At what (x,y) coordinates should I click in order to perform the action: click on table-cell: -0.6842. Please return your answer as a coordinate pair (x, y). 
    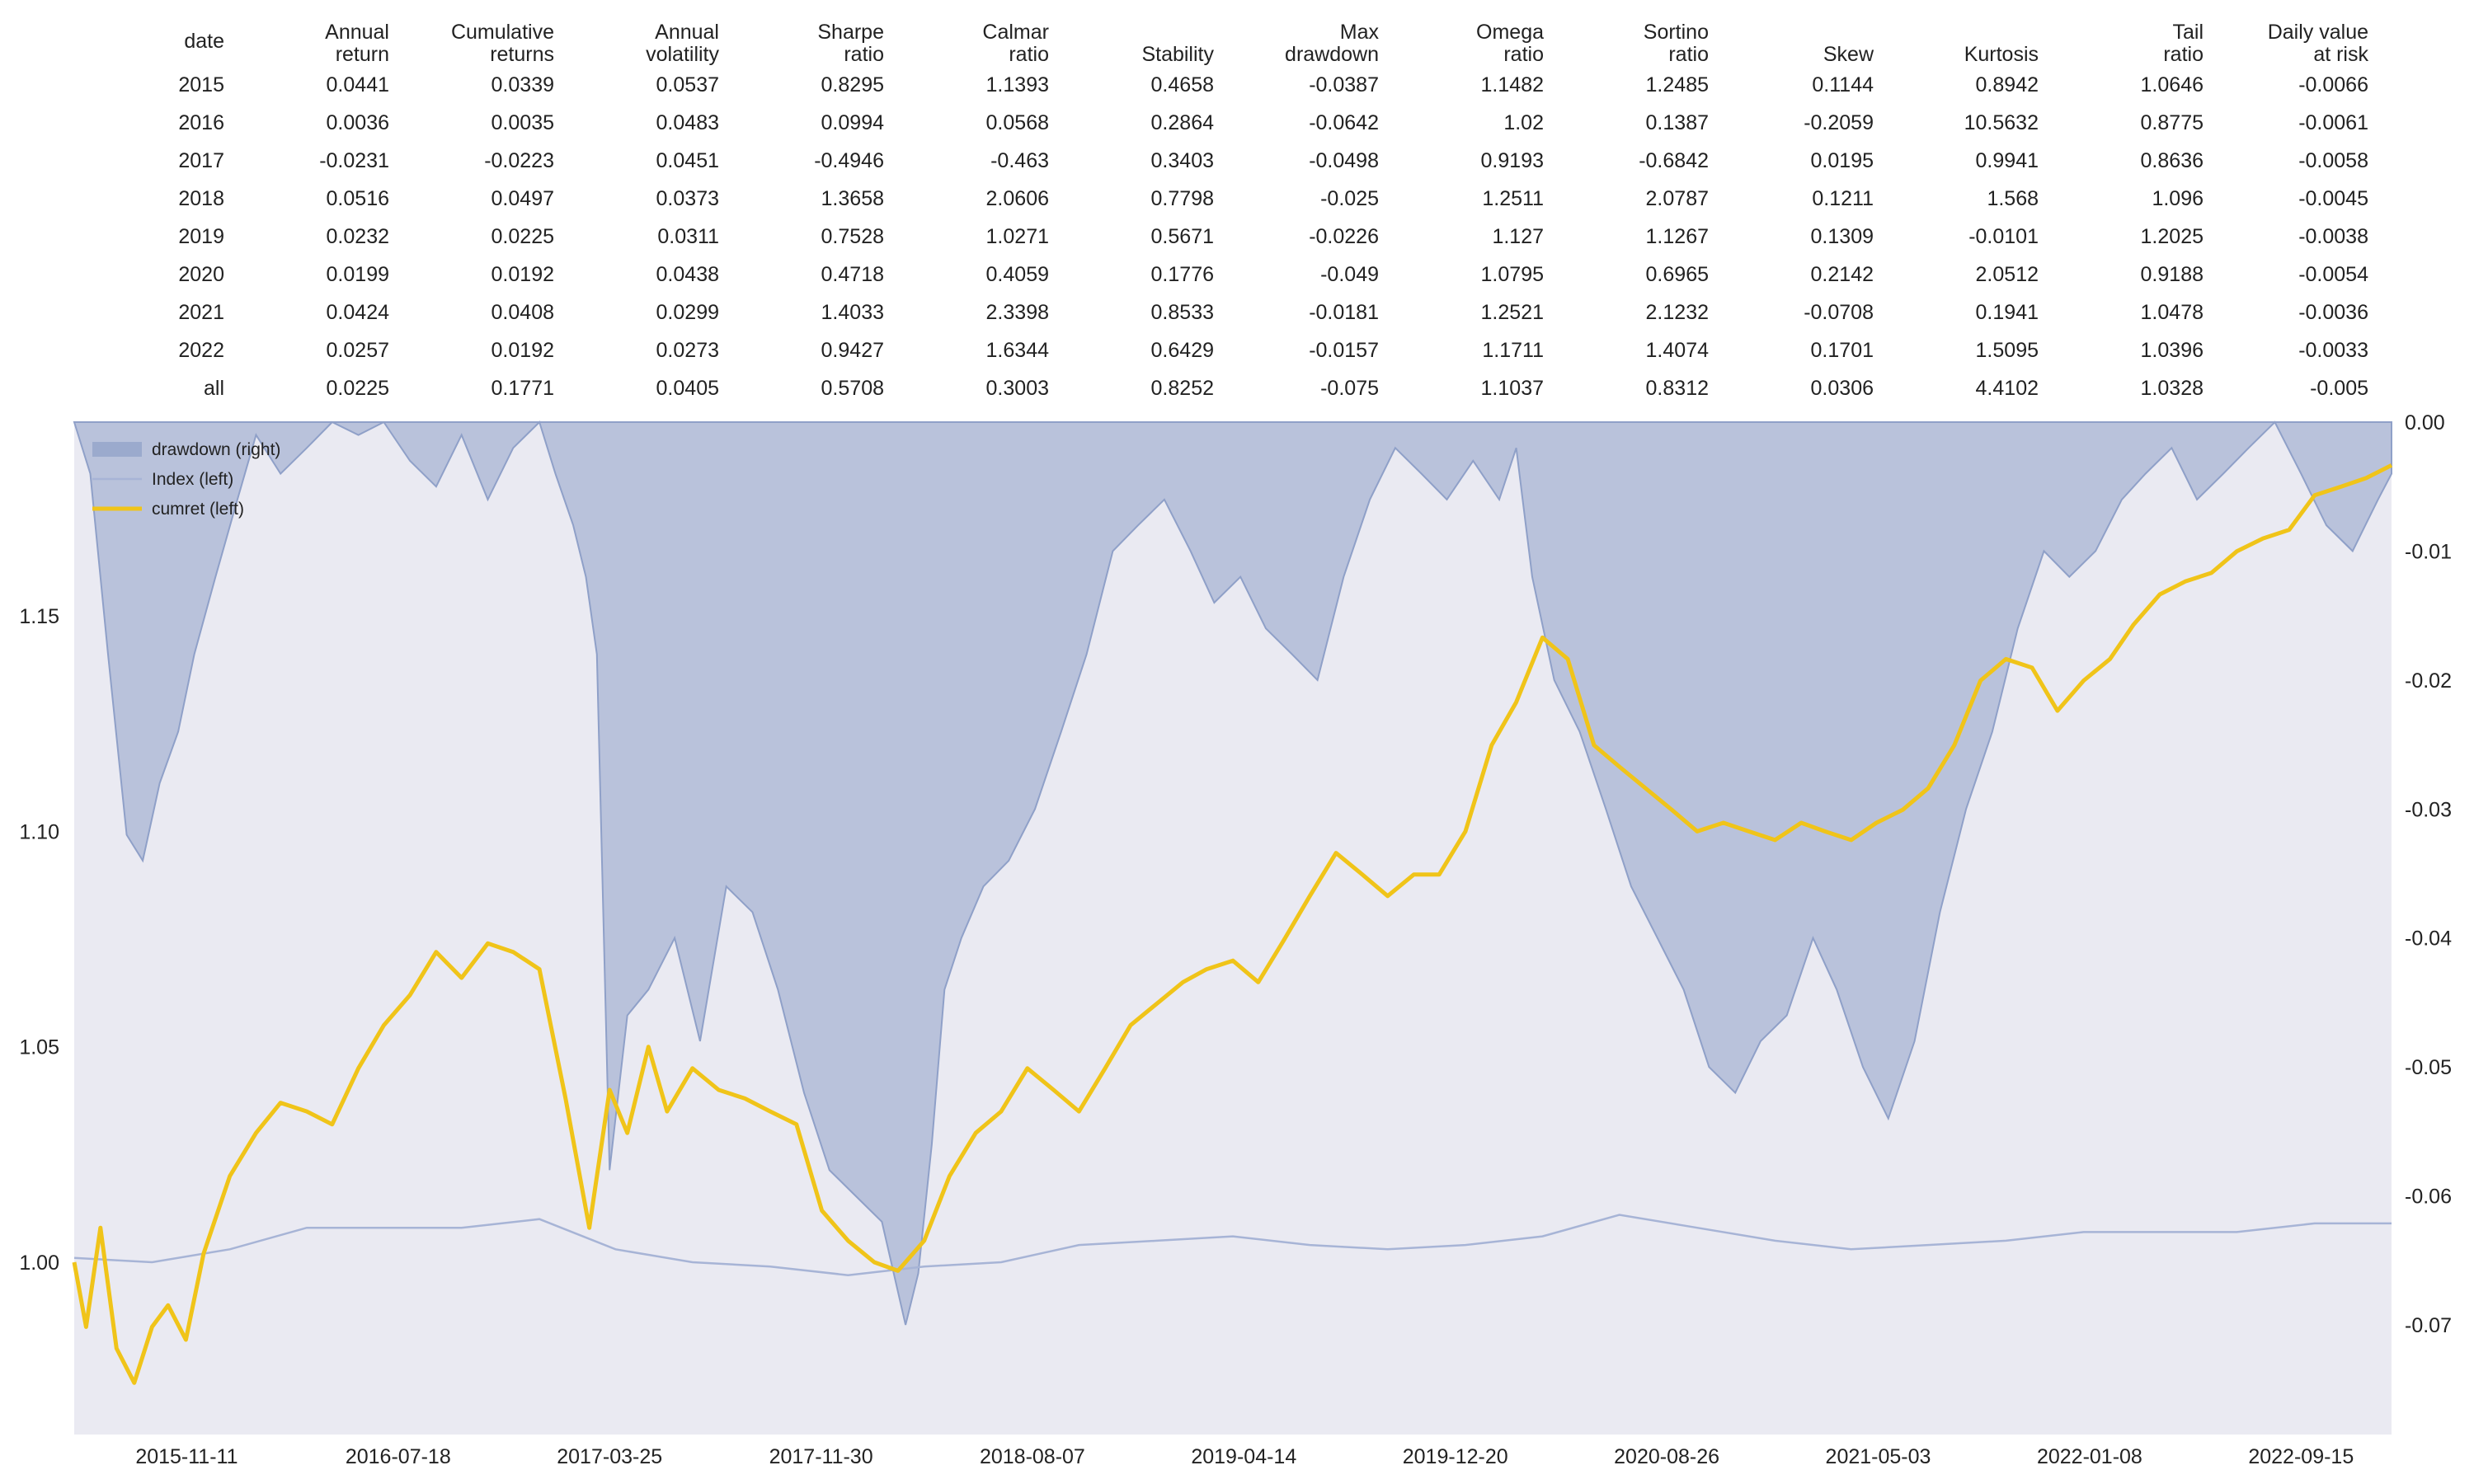
    Looking at the image, I should click on (1674, 160).